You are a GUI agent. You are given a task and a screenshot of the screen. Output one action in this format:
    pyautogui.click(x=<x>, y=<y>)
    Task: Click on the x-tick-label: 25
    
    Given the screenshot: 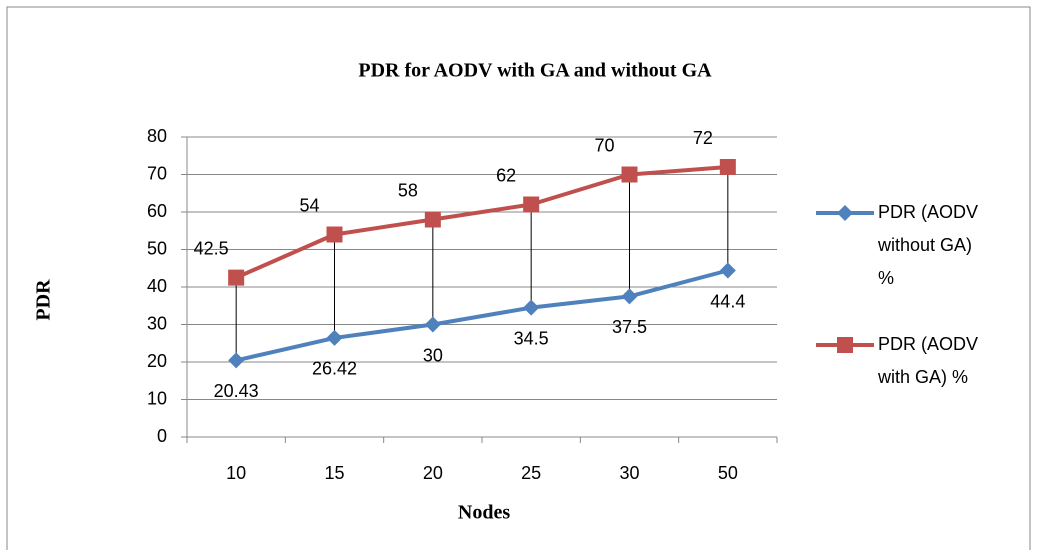 What is the action you would take?
    pyautogui.click(x=531, y=473)
    